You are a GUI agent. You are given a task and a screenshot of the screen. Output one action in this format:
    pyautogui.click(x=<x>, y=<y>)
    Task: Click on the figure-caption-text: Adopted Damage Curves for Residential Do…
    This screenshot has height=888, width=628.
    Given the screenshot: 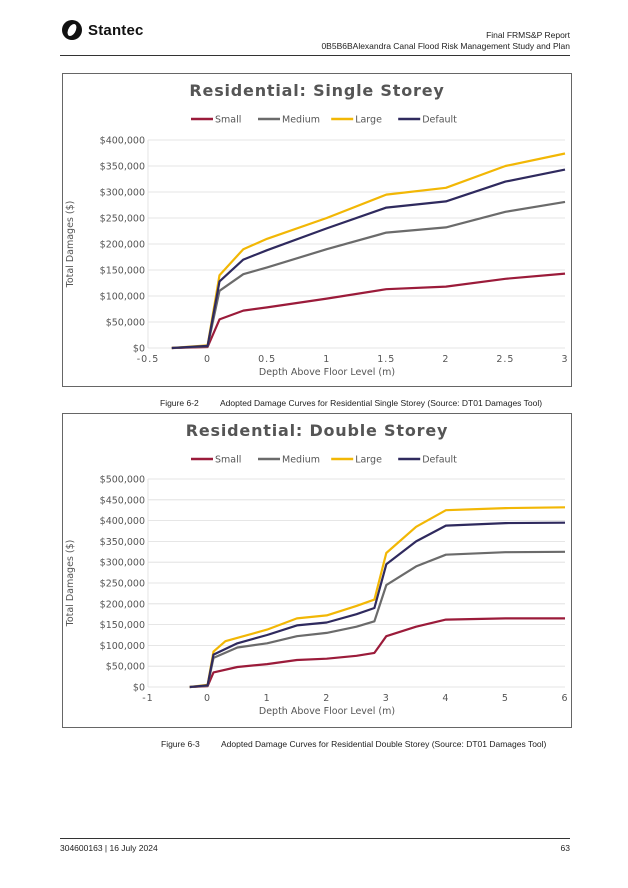 What is the action you would take?
    pyautogui.click(x=384, y=744)
    